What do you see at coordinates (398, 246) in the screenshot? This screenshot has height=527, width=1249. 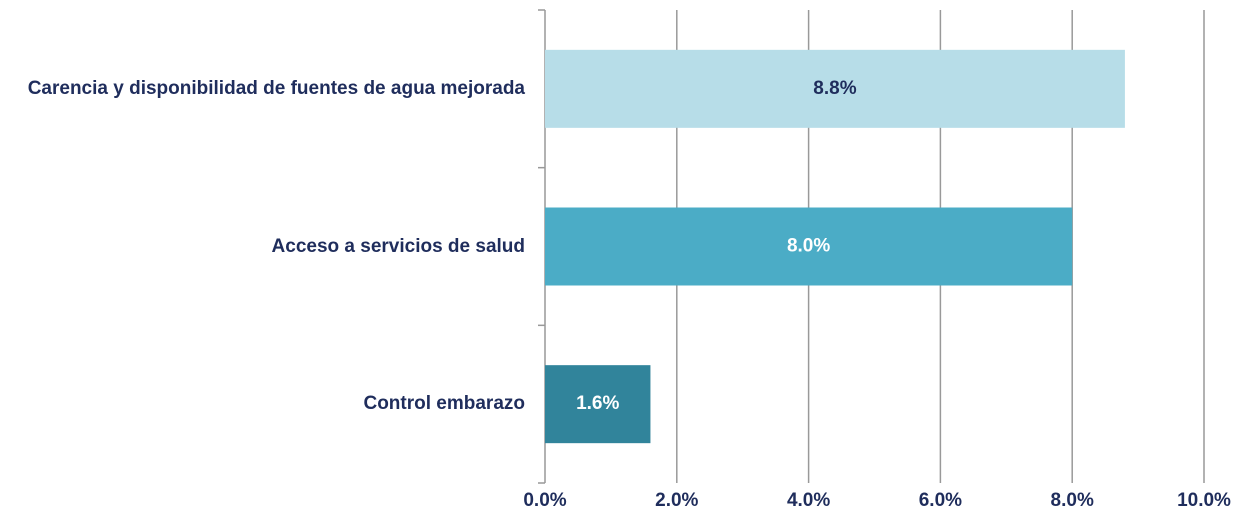 I see `y-tick-label: Acceso a servicios de salud` at bounding box center [398, 246].